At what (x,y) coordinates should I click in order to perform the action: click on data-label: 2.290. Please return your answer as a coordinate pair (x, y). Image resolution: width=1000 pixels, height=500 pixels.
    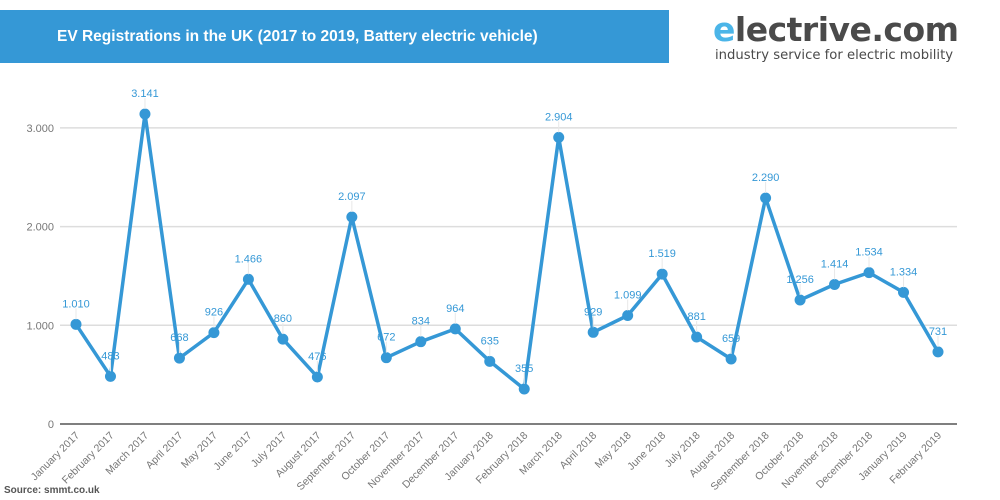
    Looking at the image, I should click on (766, 178).